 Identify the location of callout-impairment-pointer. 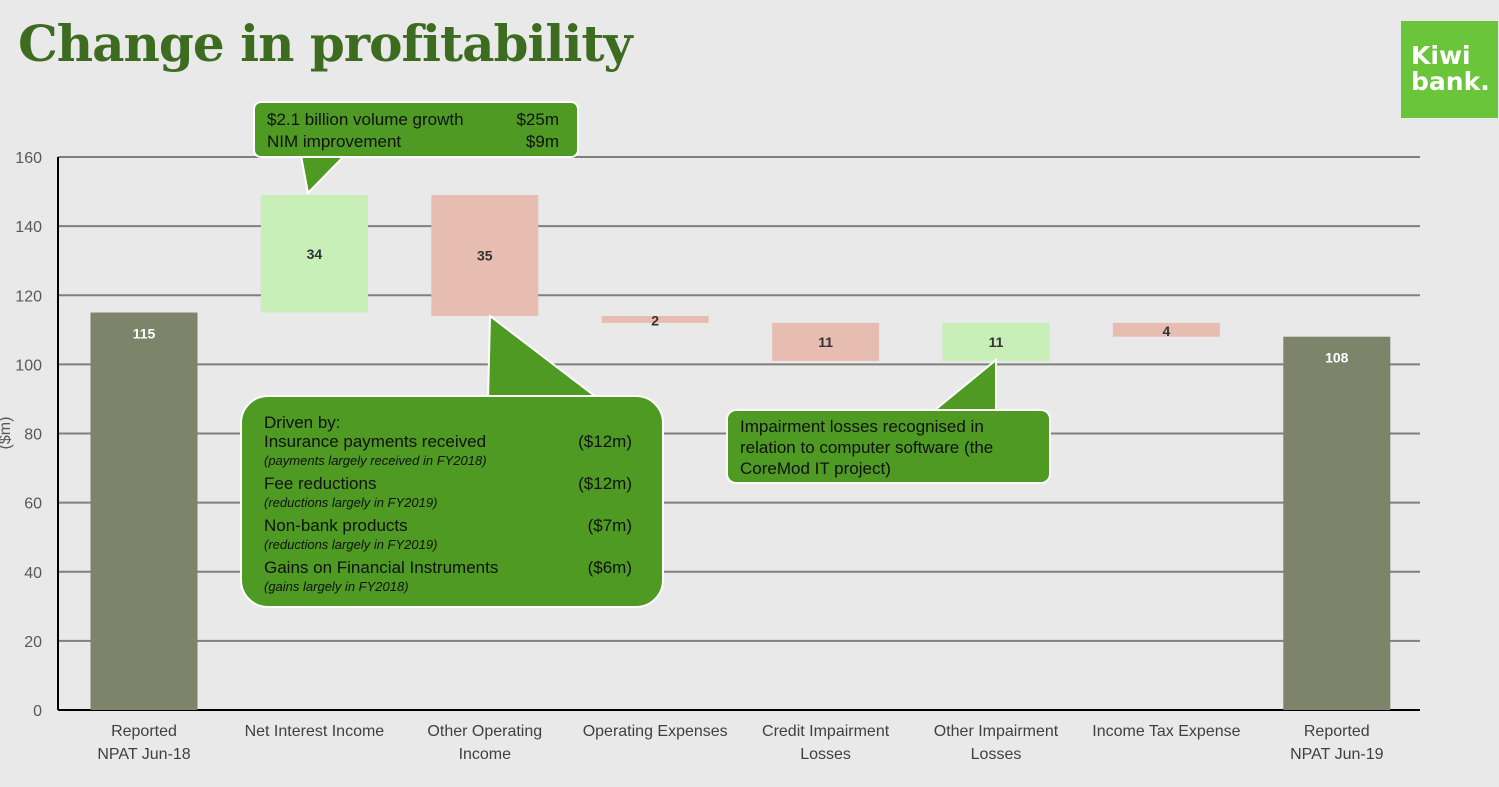
(962, 386).